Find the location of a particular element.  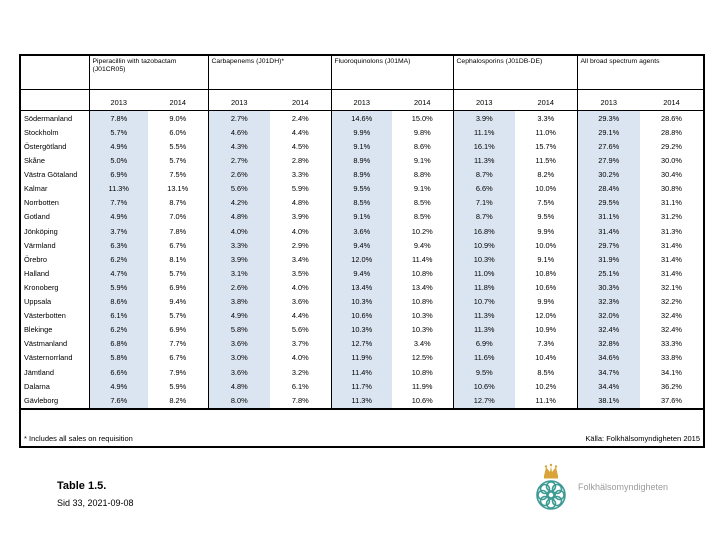

value-cell: 7.5% is located at coordinates (178, 175).